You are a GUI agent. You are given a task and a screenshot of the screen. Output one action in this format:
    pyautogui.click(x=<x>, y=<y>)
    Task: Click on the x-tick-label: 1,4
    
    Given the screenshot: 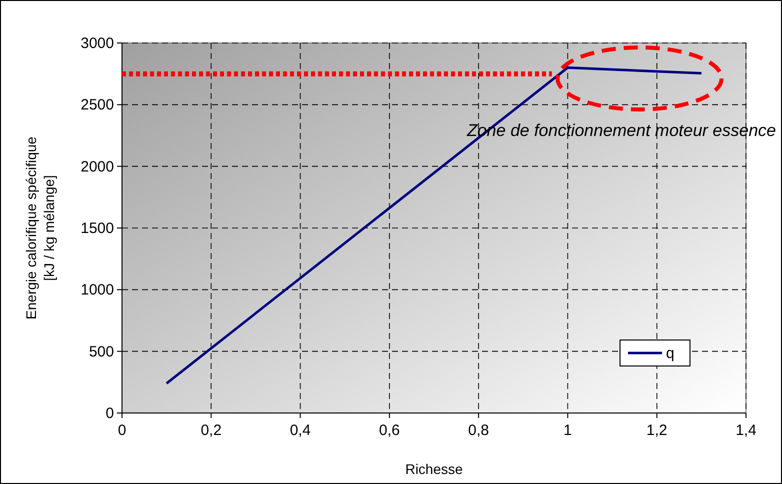 What is the action you would take?
    pyautogui.click(x=746, y=430)
    